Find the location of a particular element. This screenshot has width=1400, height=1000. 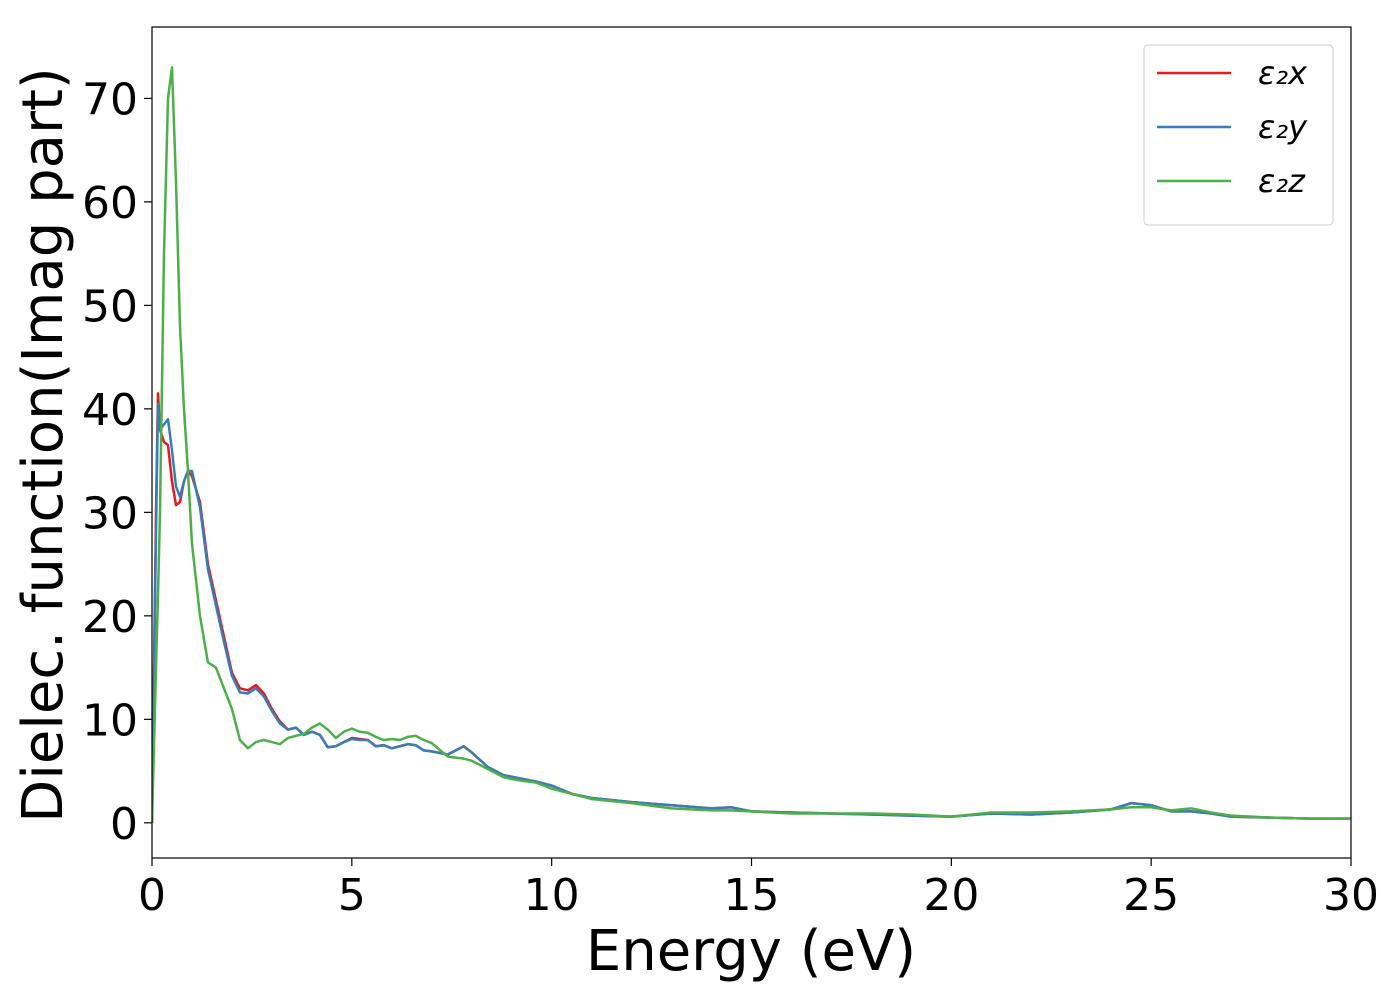

legend-label: ε₂x is located at coordinates (1283, 73).